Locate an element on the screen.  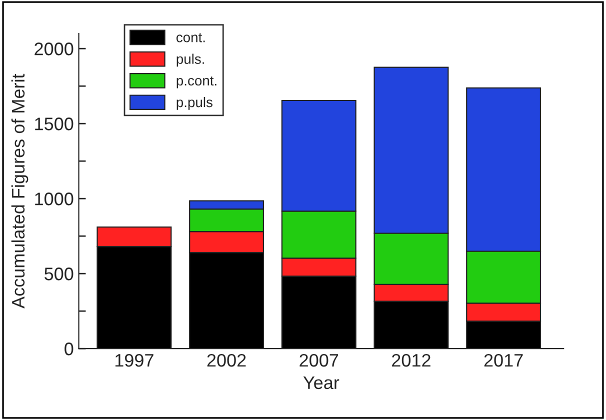
legend-label: p.cont. is located at coordinates (196, 82).